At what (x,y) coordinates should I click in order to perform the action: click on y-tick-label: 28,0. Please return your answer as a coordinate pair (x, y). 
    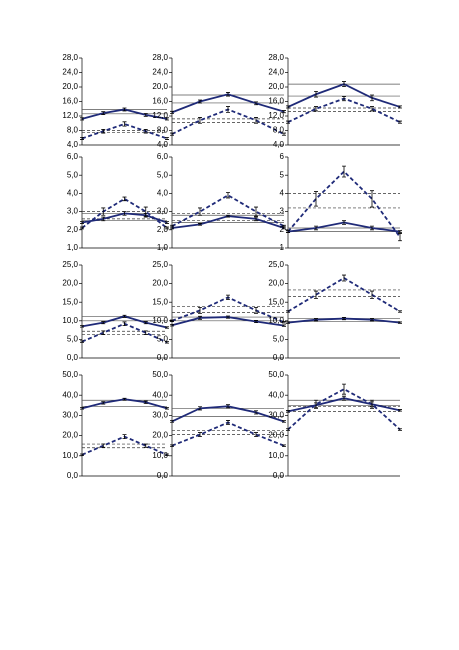
    Looking at the image, I should click on (160, 57).